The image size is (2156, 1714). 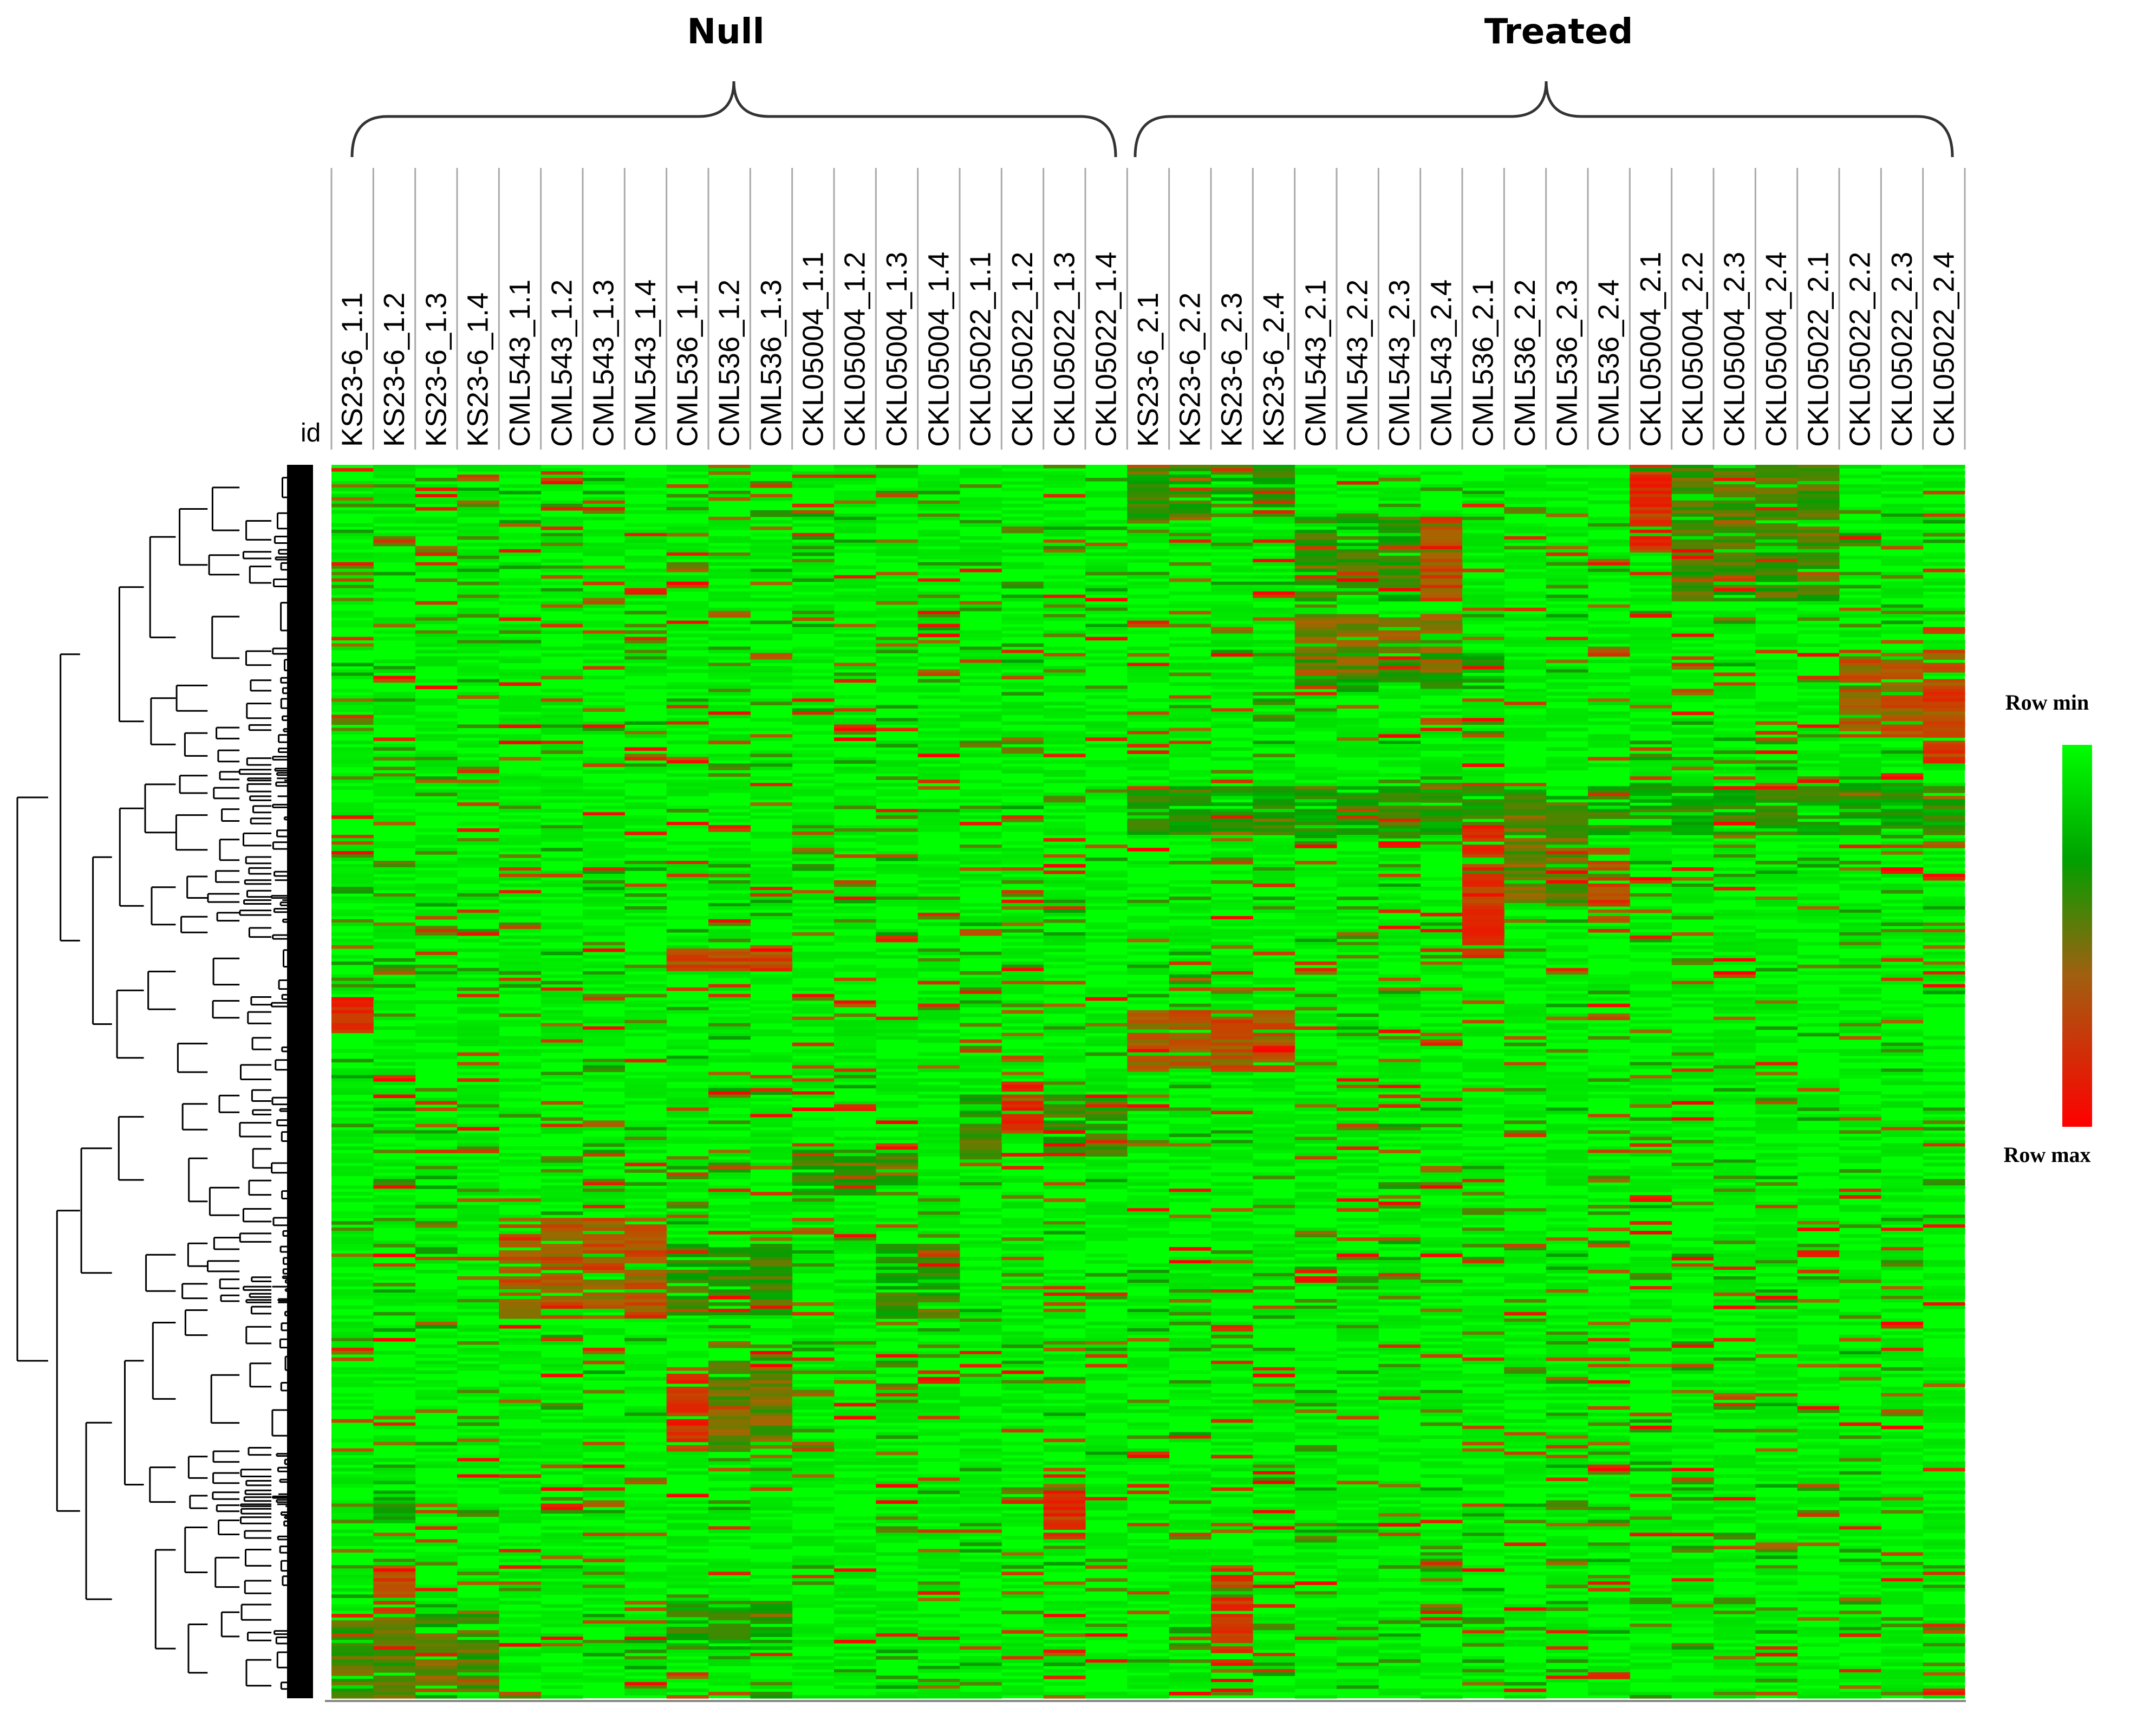 What do you see at coordinates (160, 1081) in the screenshot?
I see `dendrogram-branches` at bounding box center [160, 1081].